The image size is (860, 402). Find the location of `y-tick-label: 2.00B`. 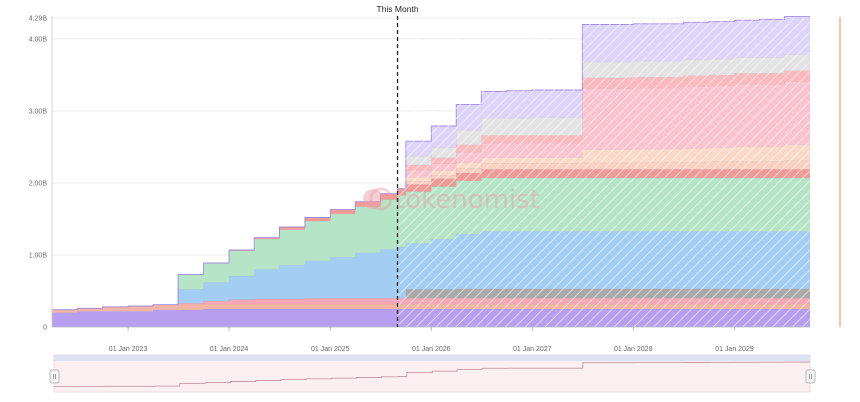

y-tick-label: 2.00B is located at coordinates (38, 183).